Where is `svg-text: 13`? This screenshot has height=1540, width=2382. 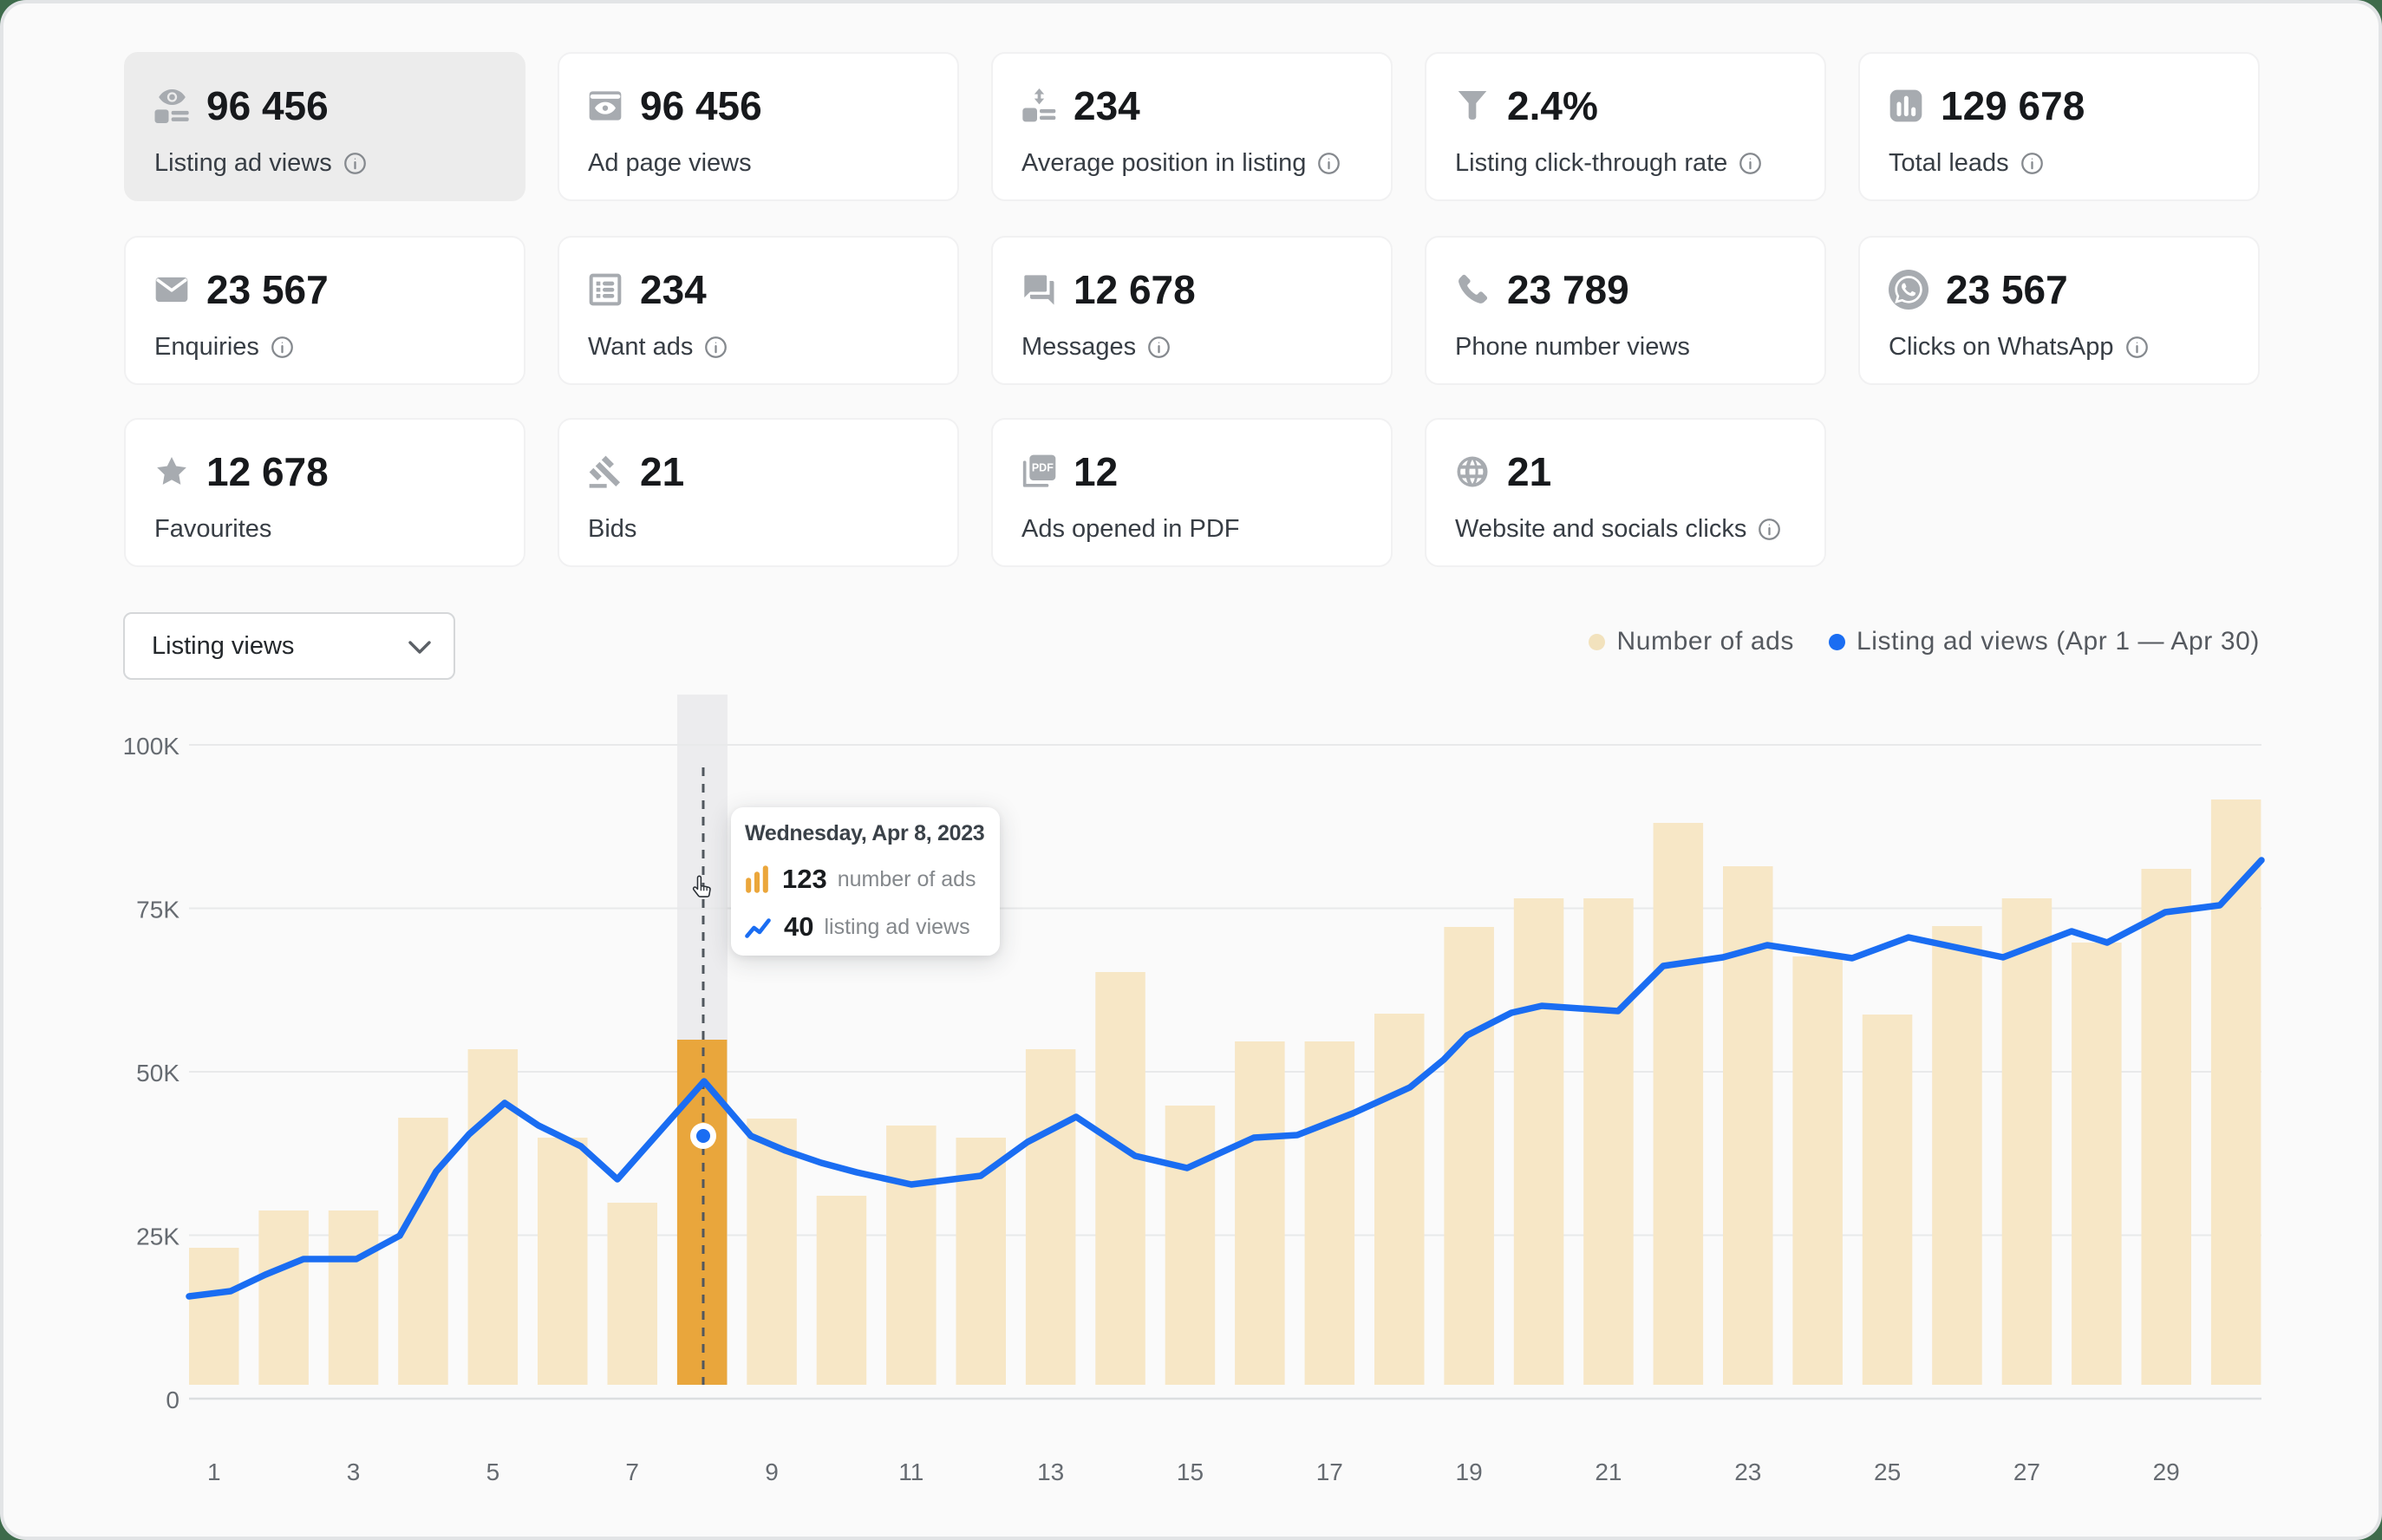
svg-text: 13 is located at coordinates (1050, 1471).